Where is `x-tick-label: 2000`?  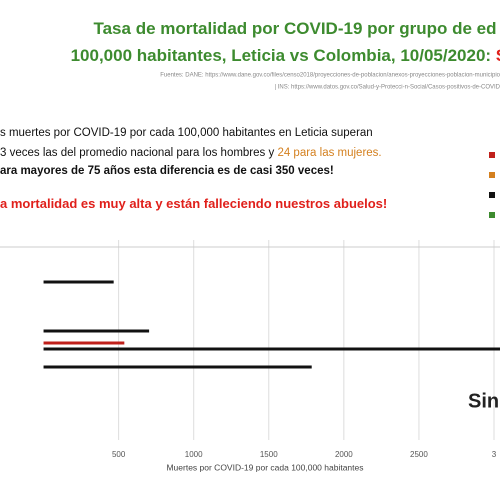 x-tick-label: 2000 is located at coordinates (344, 454).